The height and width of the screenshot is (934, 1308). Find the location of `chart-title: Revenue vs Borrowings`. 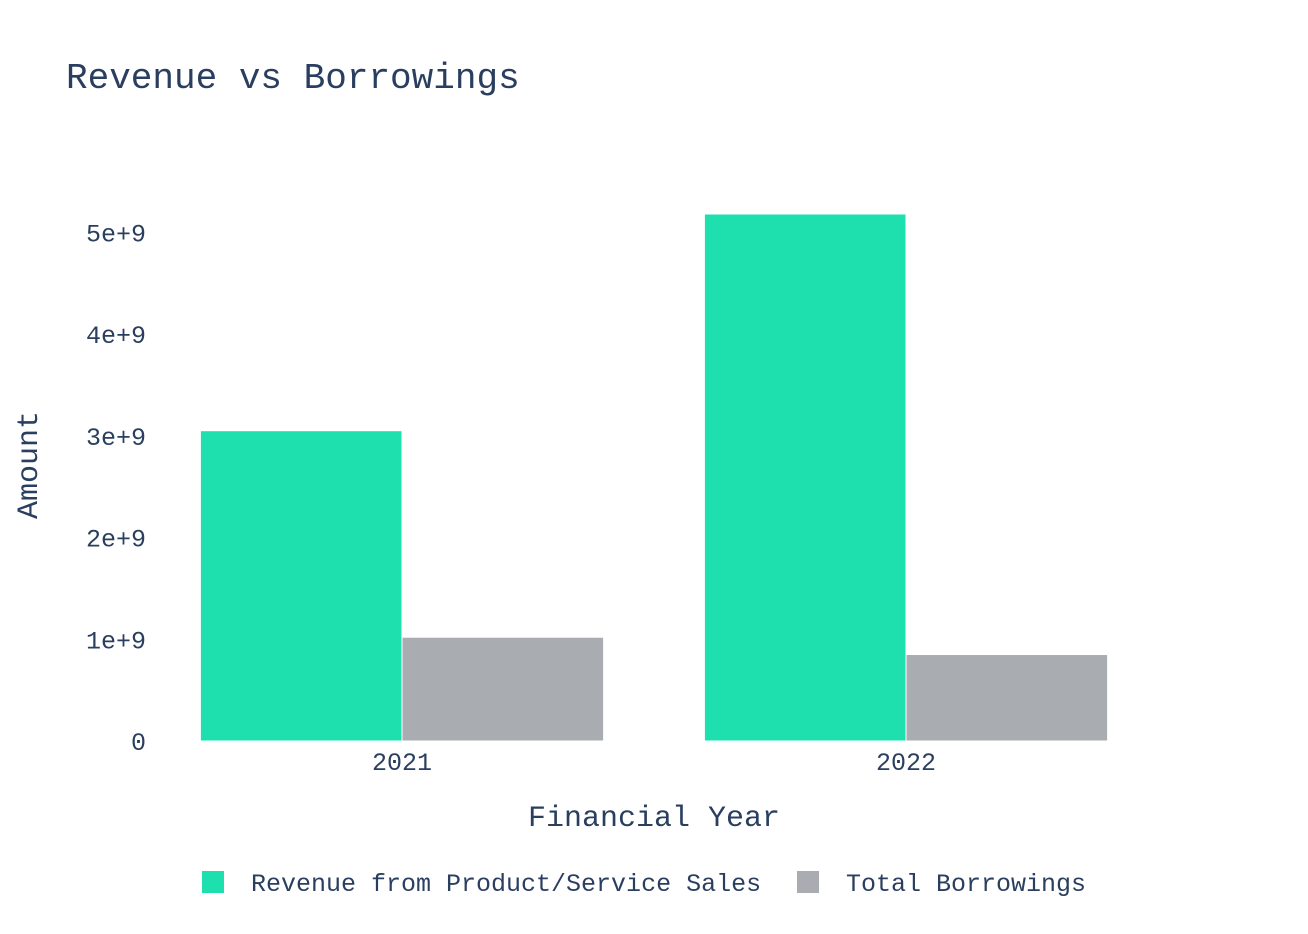

chart-title: Revenue vs Borrowings is located at coordinates (293, 78).